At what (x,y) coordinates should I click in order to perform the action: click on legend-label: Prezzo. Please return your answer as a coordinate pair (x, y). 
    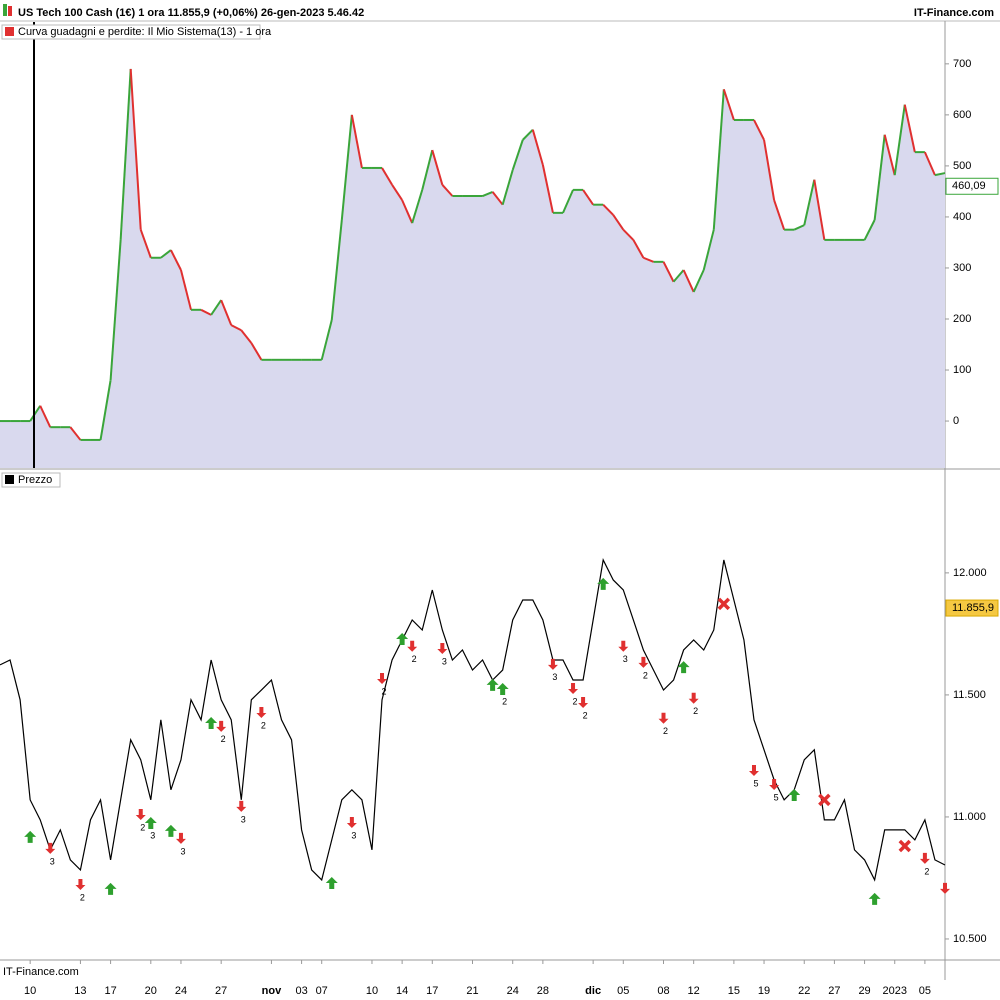
    Looking at the image, I should click on (35, 480).